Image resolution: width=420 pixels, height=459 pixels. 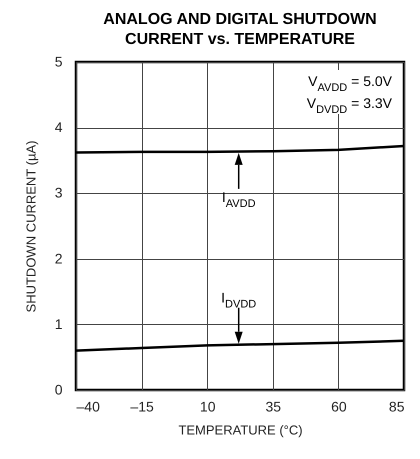 I want to click on chart-title: ANALOG AND DIGITAL SHUTDOWN CURRENT vs. TEMPERATURE, so click(x=240, y=29).